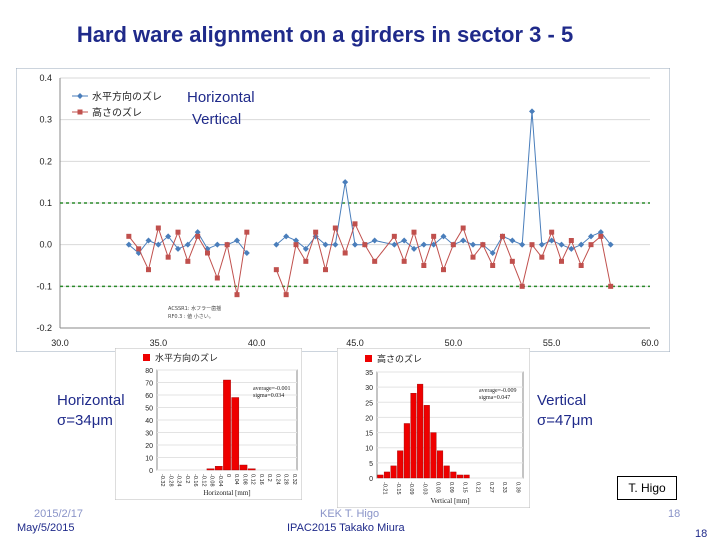 The width and height of the screenshot is (720, 540). I want to click on hist-y-tick-label: 80, so click(149, 371).